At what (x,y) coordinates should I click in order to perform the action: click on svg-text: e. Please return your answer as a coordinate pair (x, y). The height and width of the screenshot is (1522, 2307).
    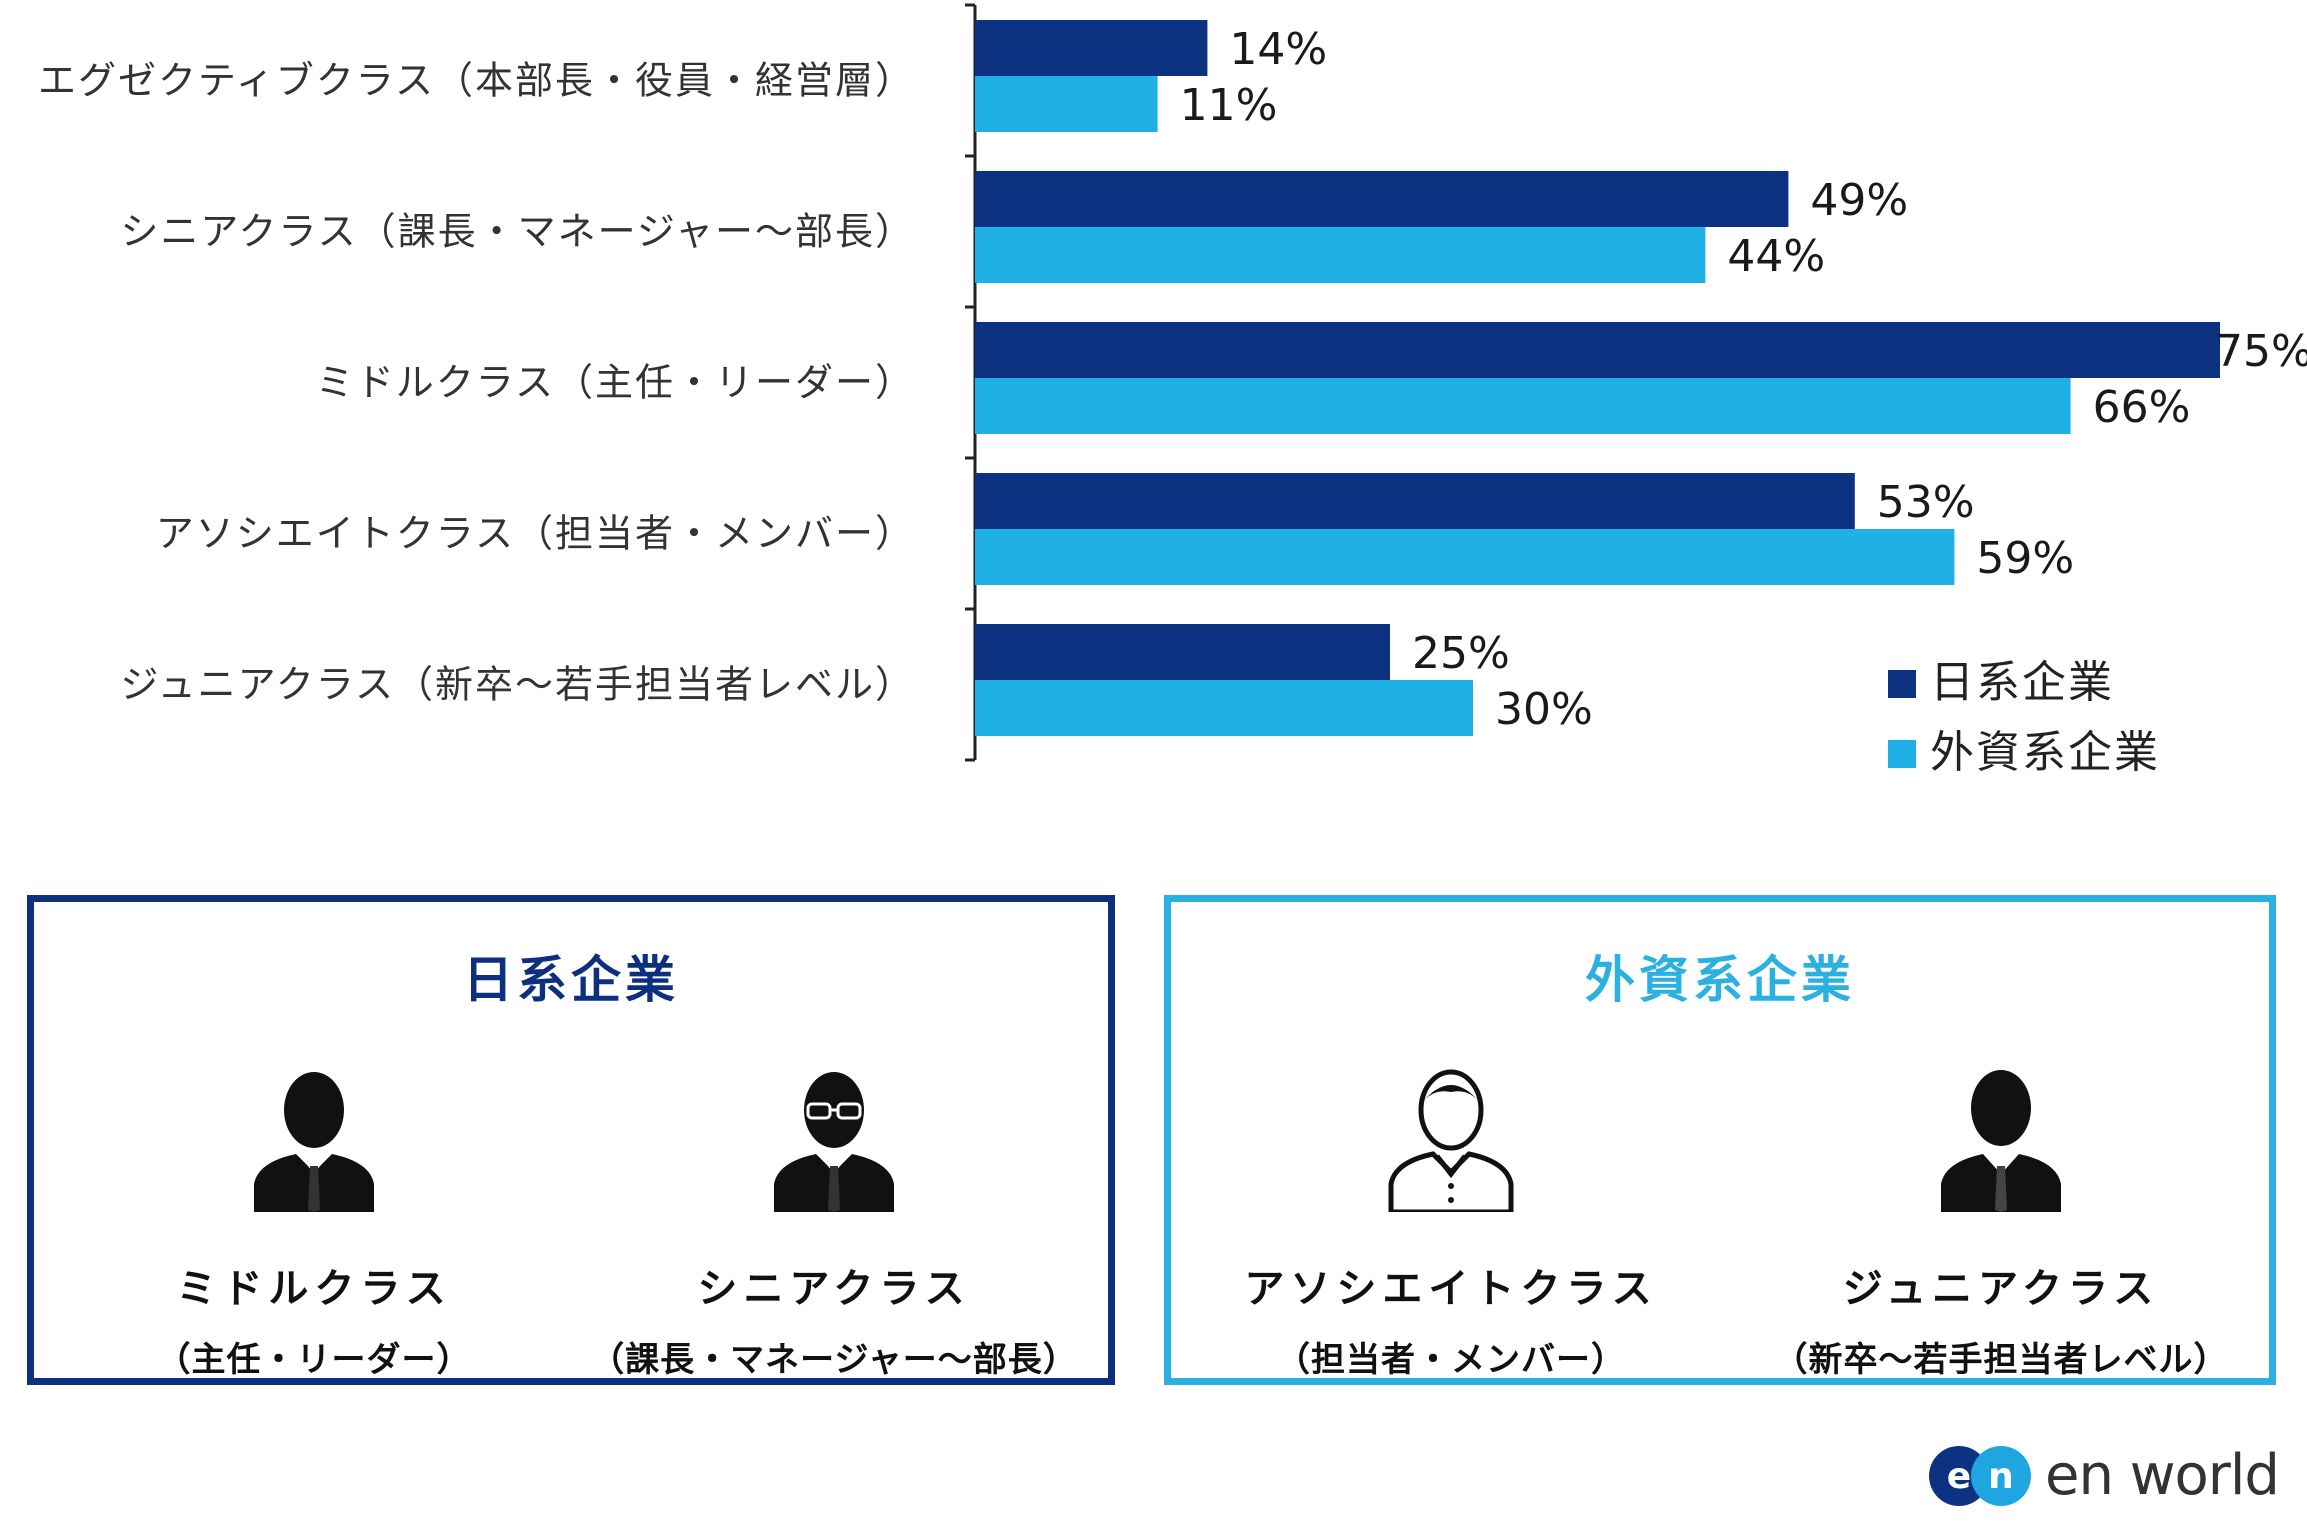
    Looking at the image, I should click on (1959, 1476).